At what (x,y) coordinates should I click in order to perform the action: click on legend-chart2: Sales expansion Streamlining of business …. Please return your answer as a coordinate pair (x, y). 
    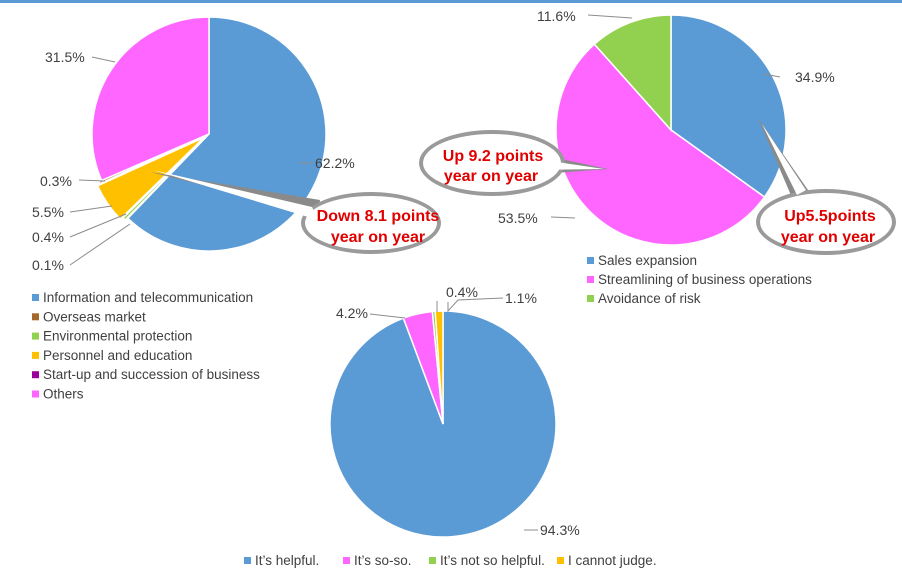
    Looking at the image, I should click on (699, 279).